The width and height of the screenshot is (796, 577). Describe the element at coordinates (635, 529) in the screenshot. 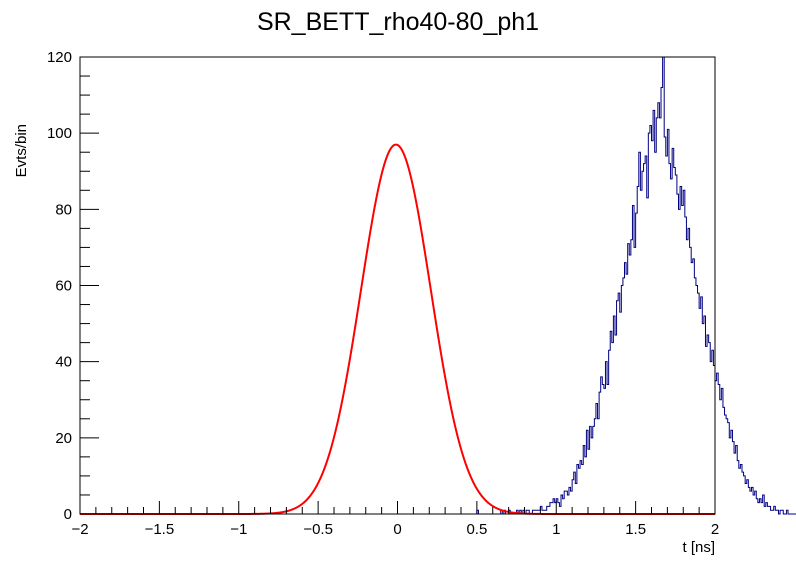

I see `x-tick-label: 1.5` at that location.